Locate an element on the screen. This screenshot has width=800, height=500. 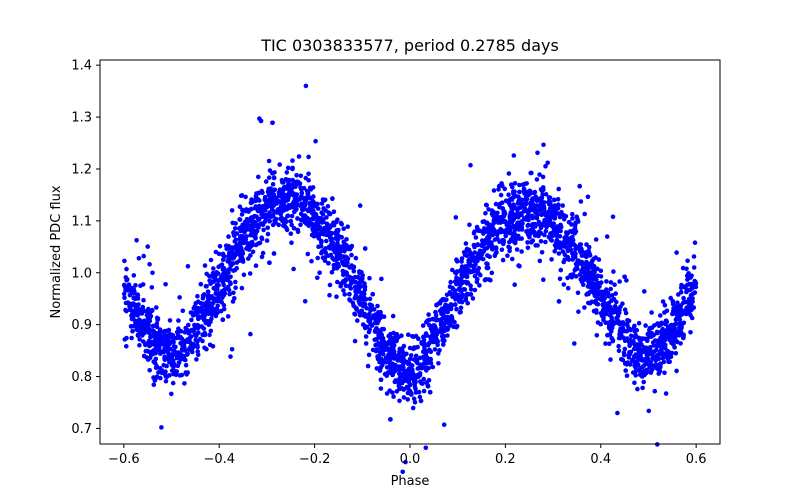
x-axis-ticks: −0.6 −0.4 −0.2 0.0 0.2 0.4 0.6 is located at coordinates (407, 455).